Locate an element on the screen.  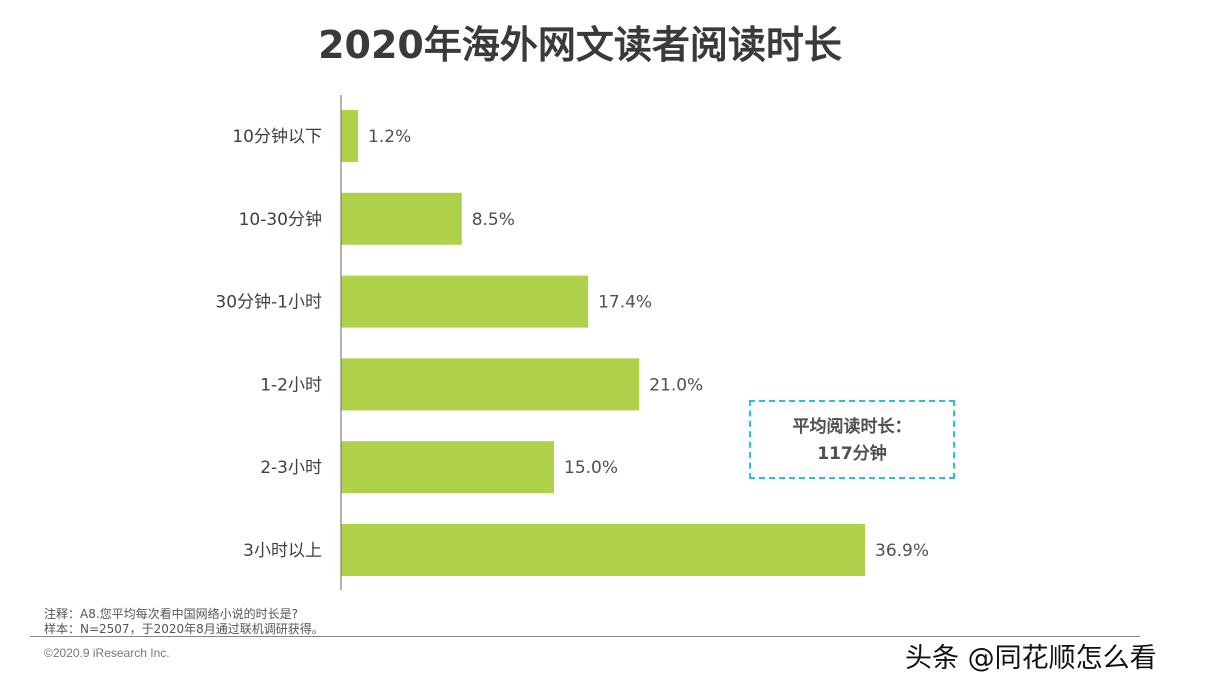
data-label: 15.0% is located at coordinates (591, 468).